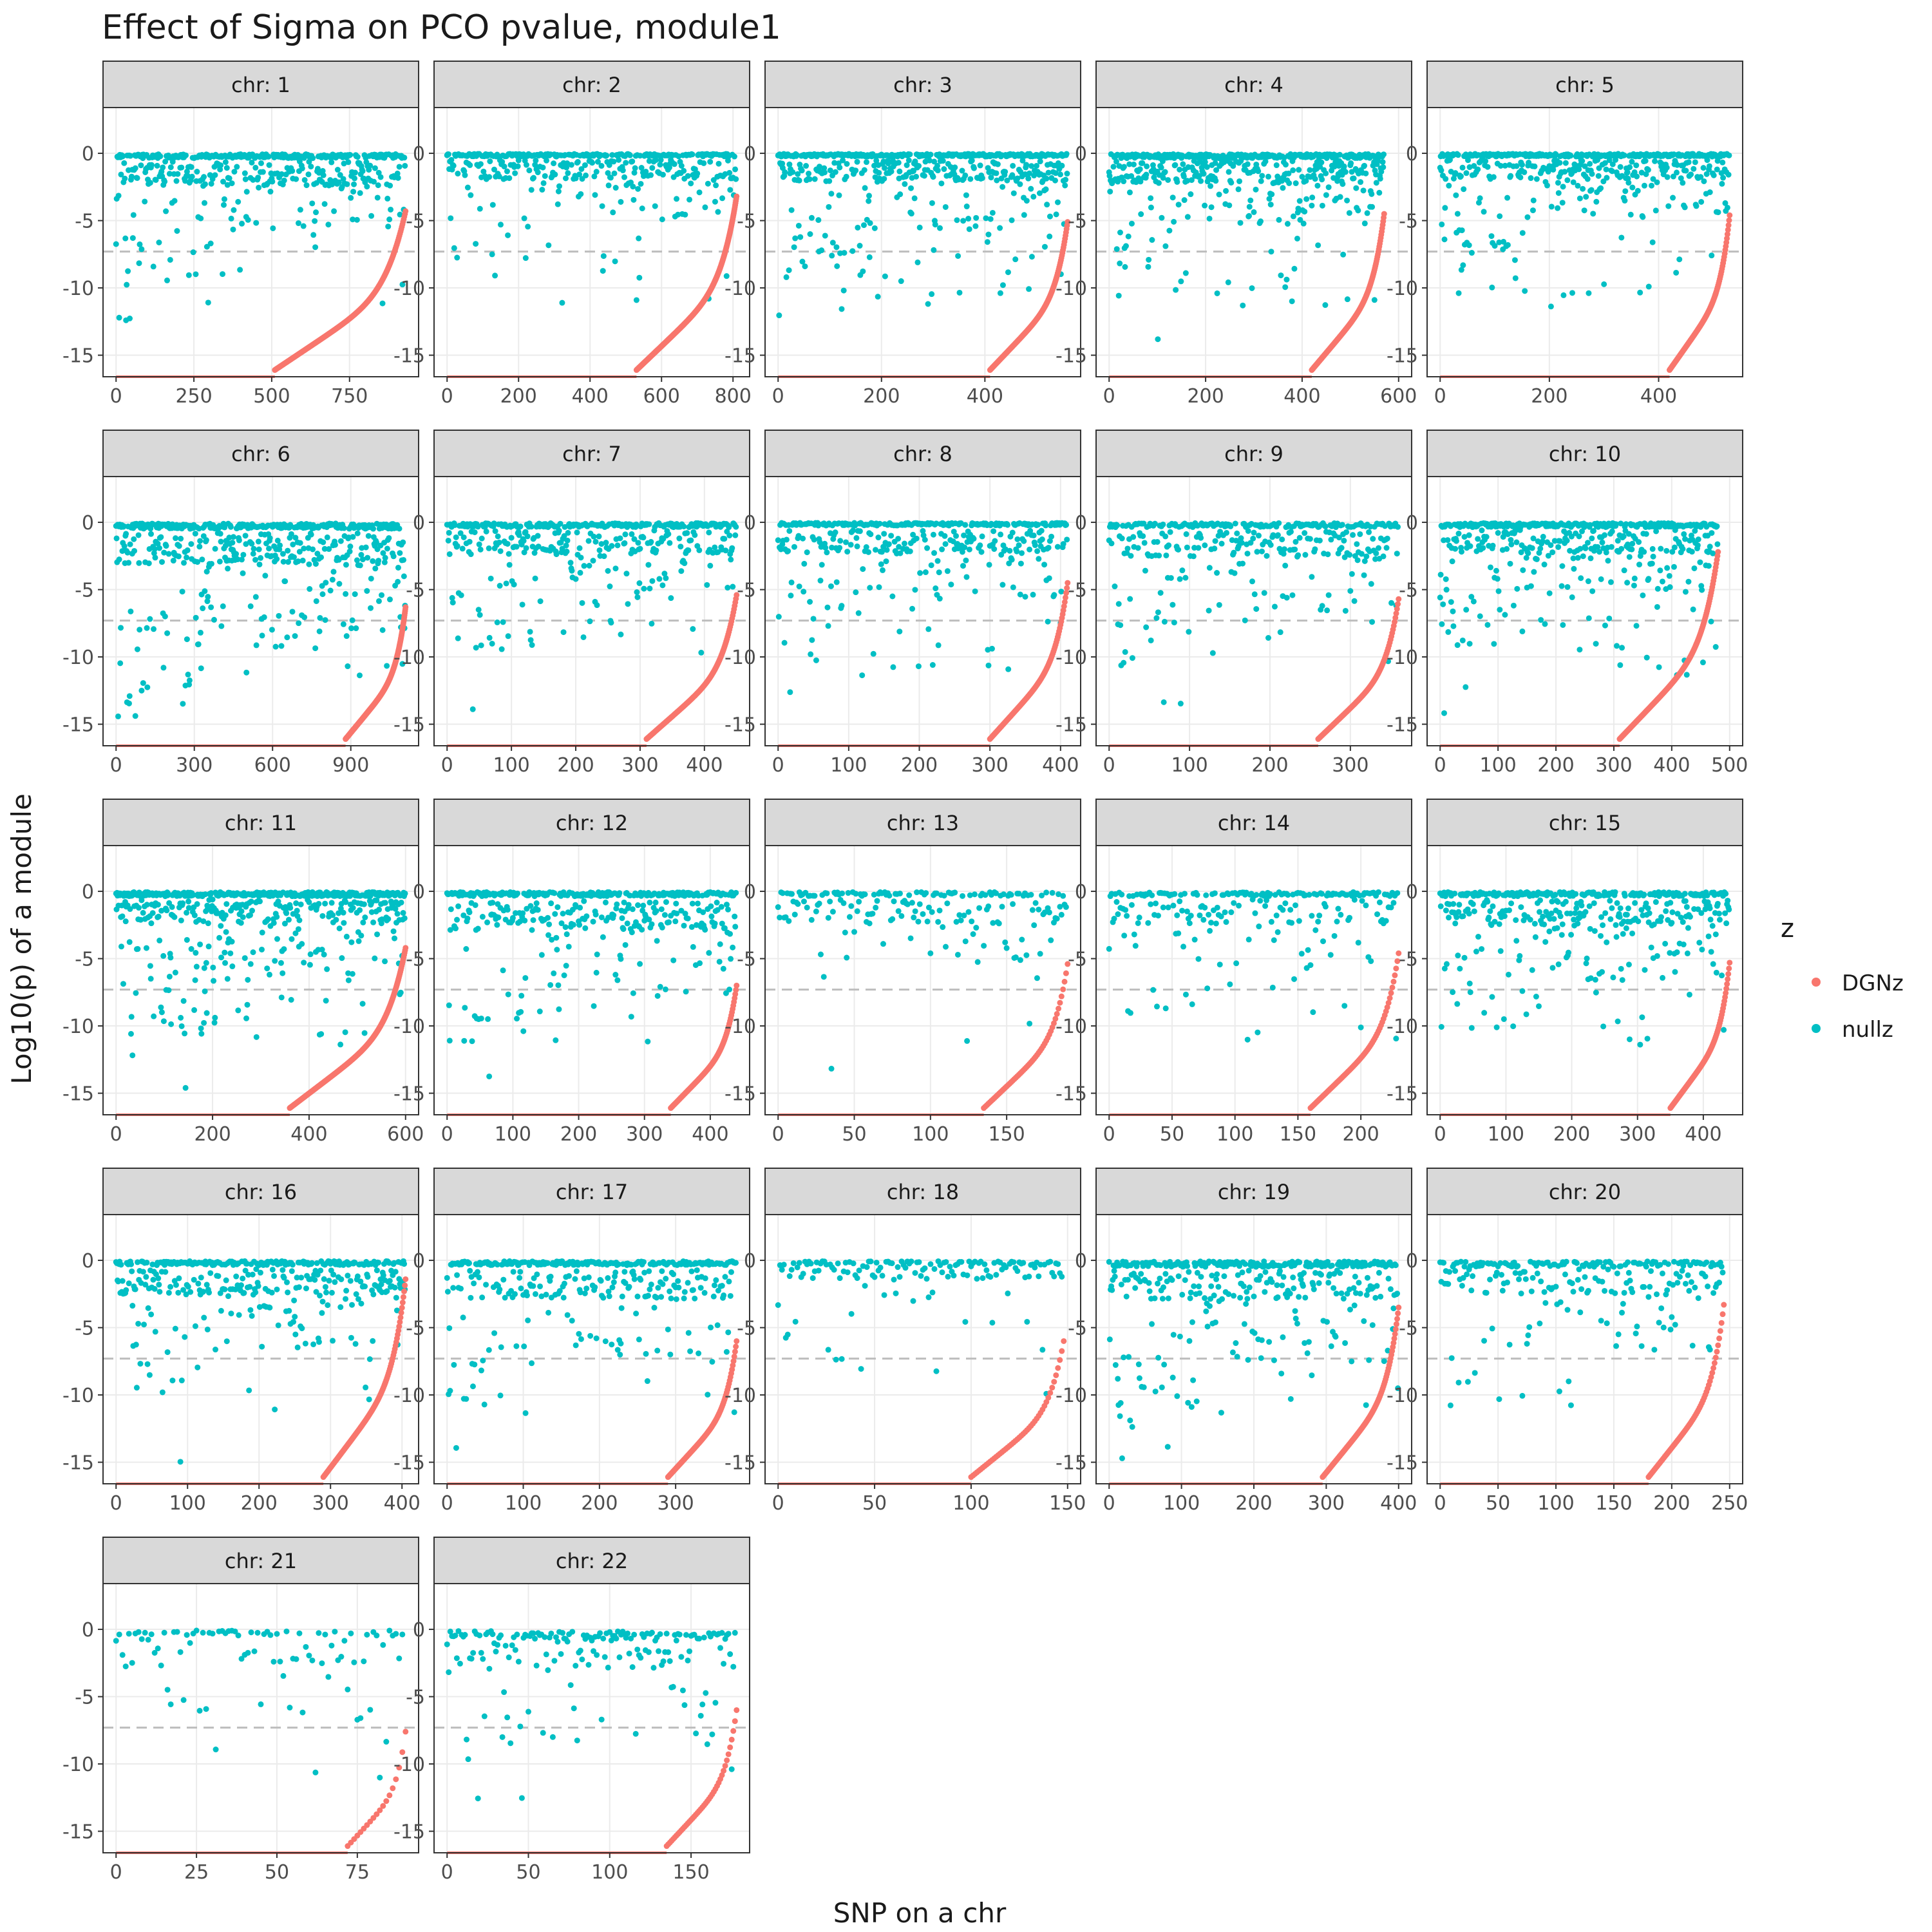 The image size is (1932, 1932). What do you see at coordinates (572, 234) in the screenshot?
I see `facet-panel: chr: 20-5-10-150 200 400 600 800` at bounding box center [572, 234].